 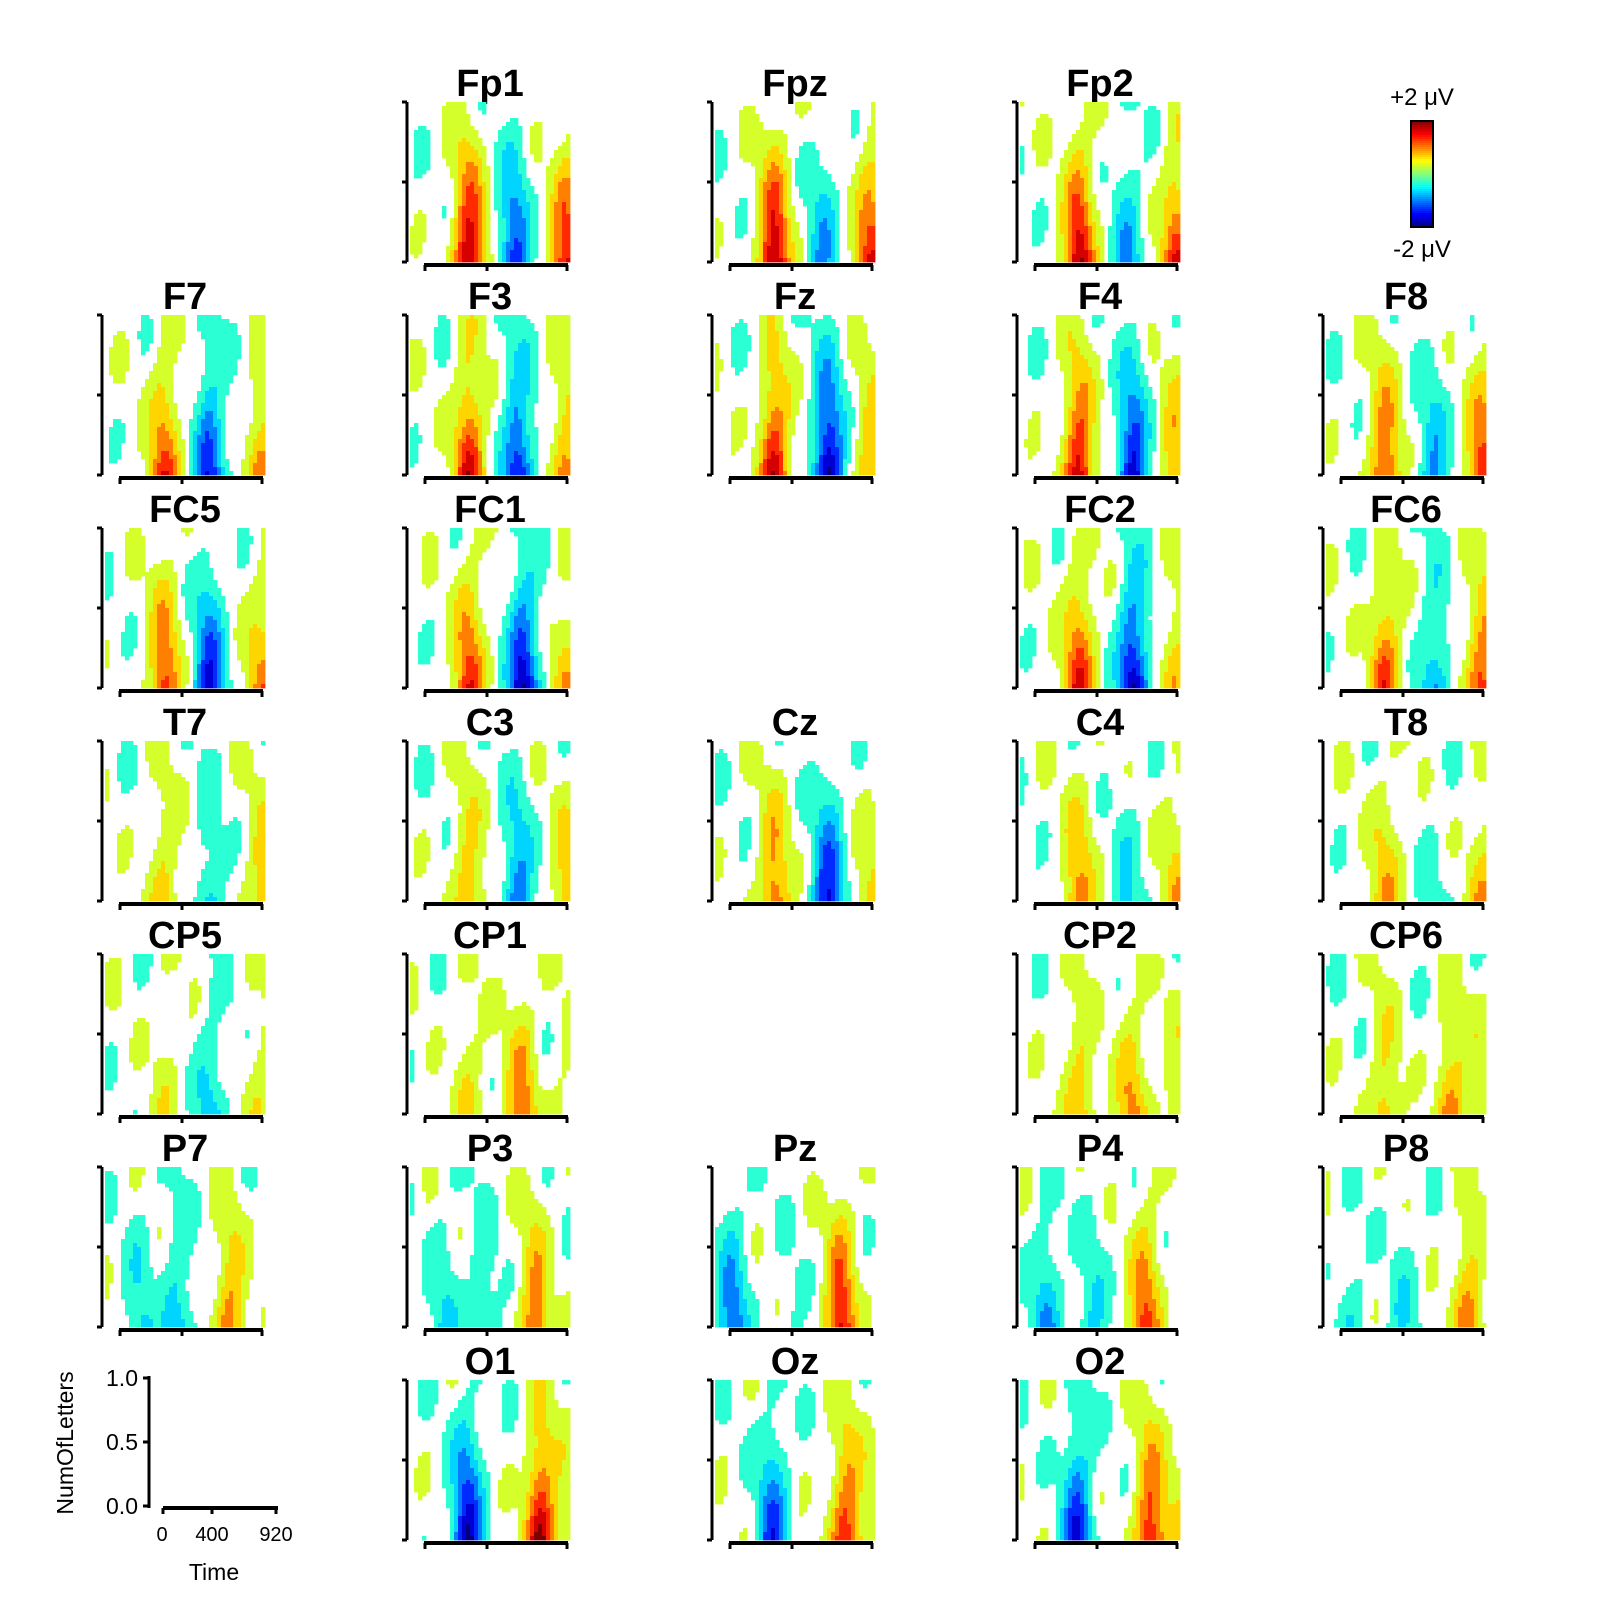 What do you see at coordinates (486, 167) in the screenshot?
I see `channel-panel-fp1: Fp1` at bounding box center [486, 167].